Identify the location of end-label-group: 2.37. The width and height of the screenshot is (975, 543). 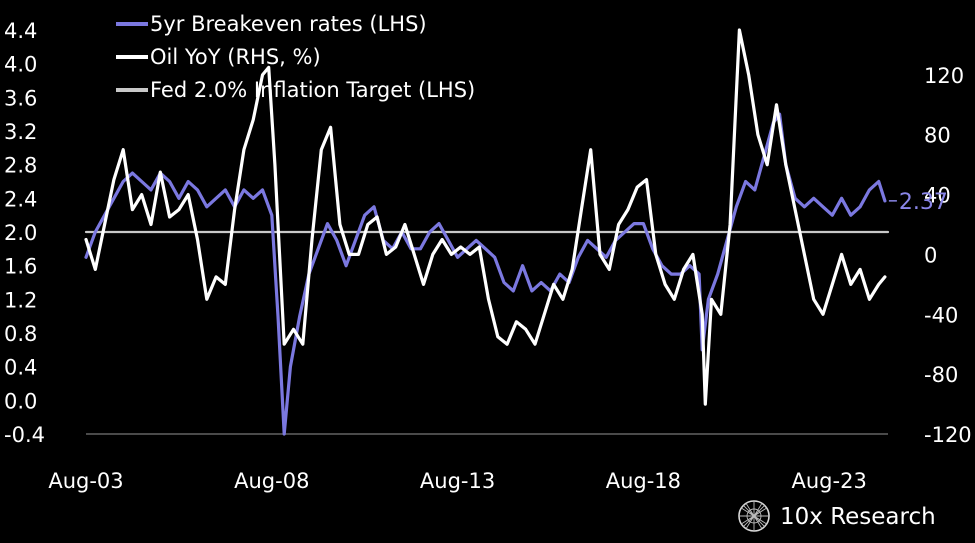
(918, 202).